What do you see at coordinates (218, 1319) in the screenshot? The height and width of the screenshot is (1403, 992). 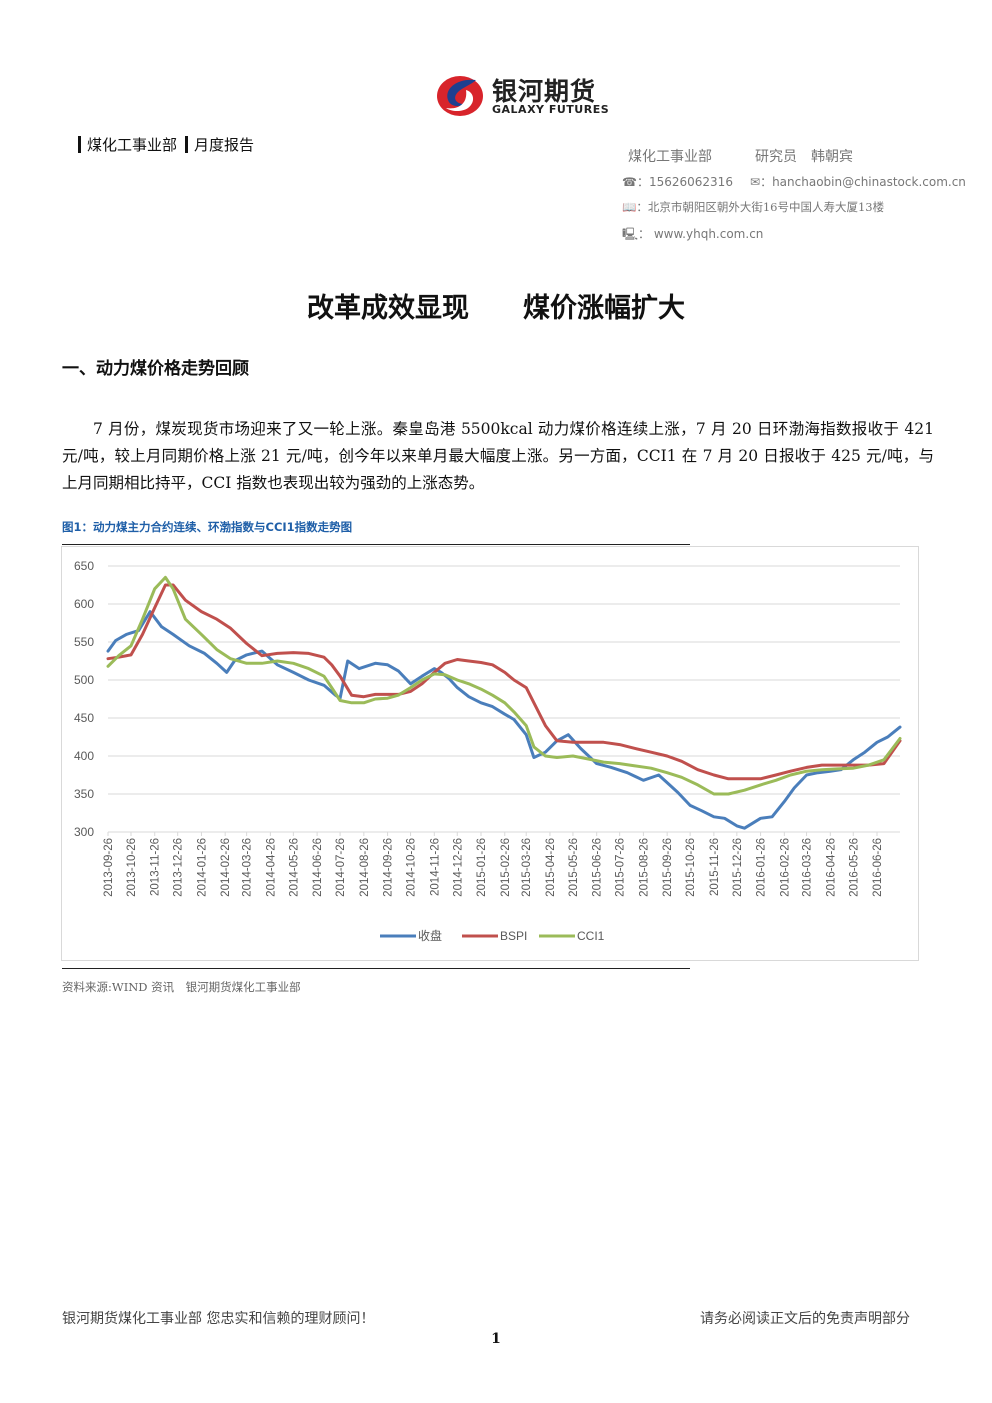 I see `footer-left: 银河期货煤化工事业部 您忠实和信赖的理财顾问！` at bounding box center [218, 1319].